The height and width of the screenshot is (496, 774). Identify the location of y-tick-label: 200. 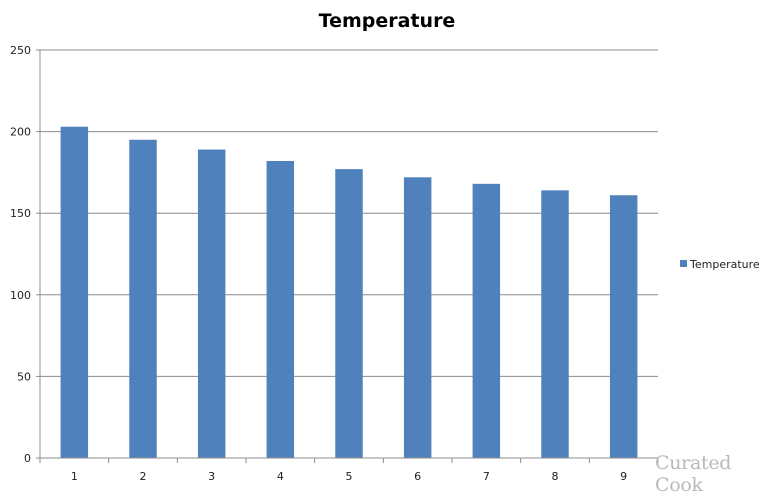
(20, 132).